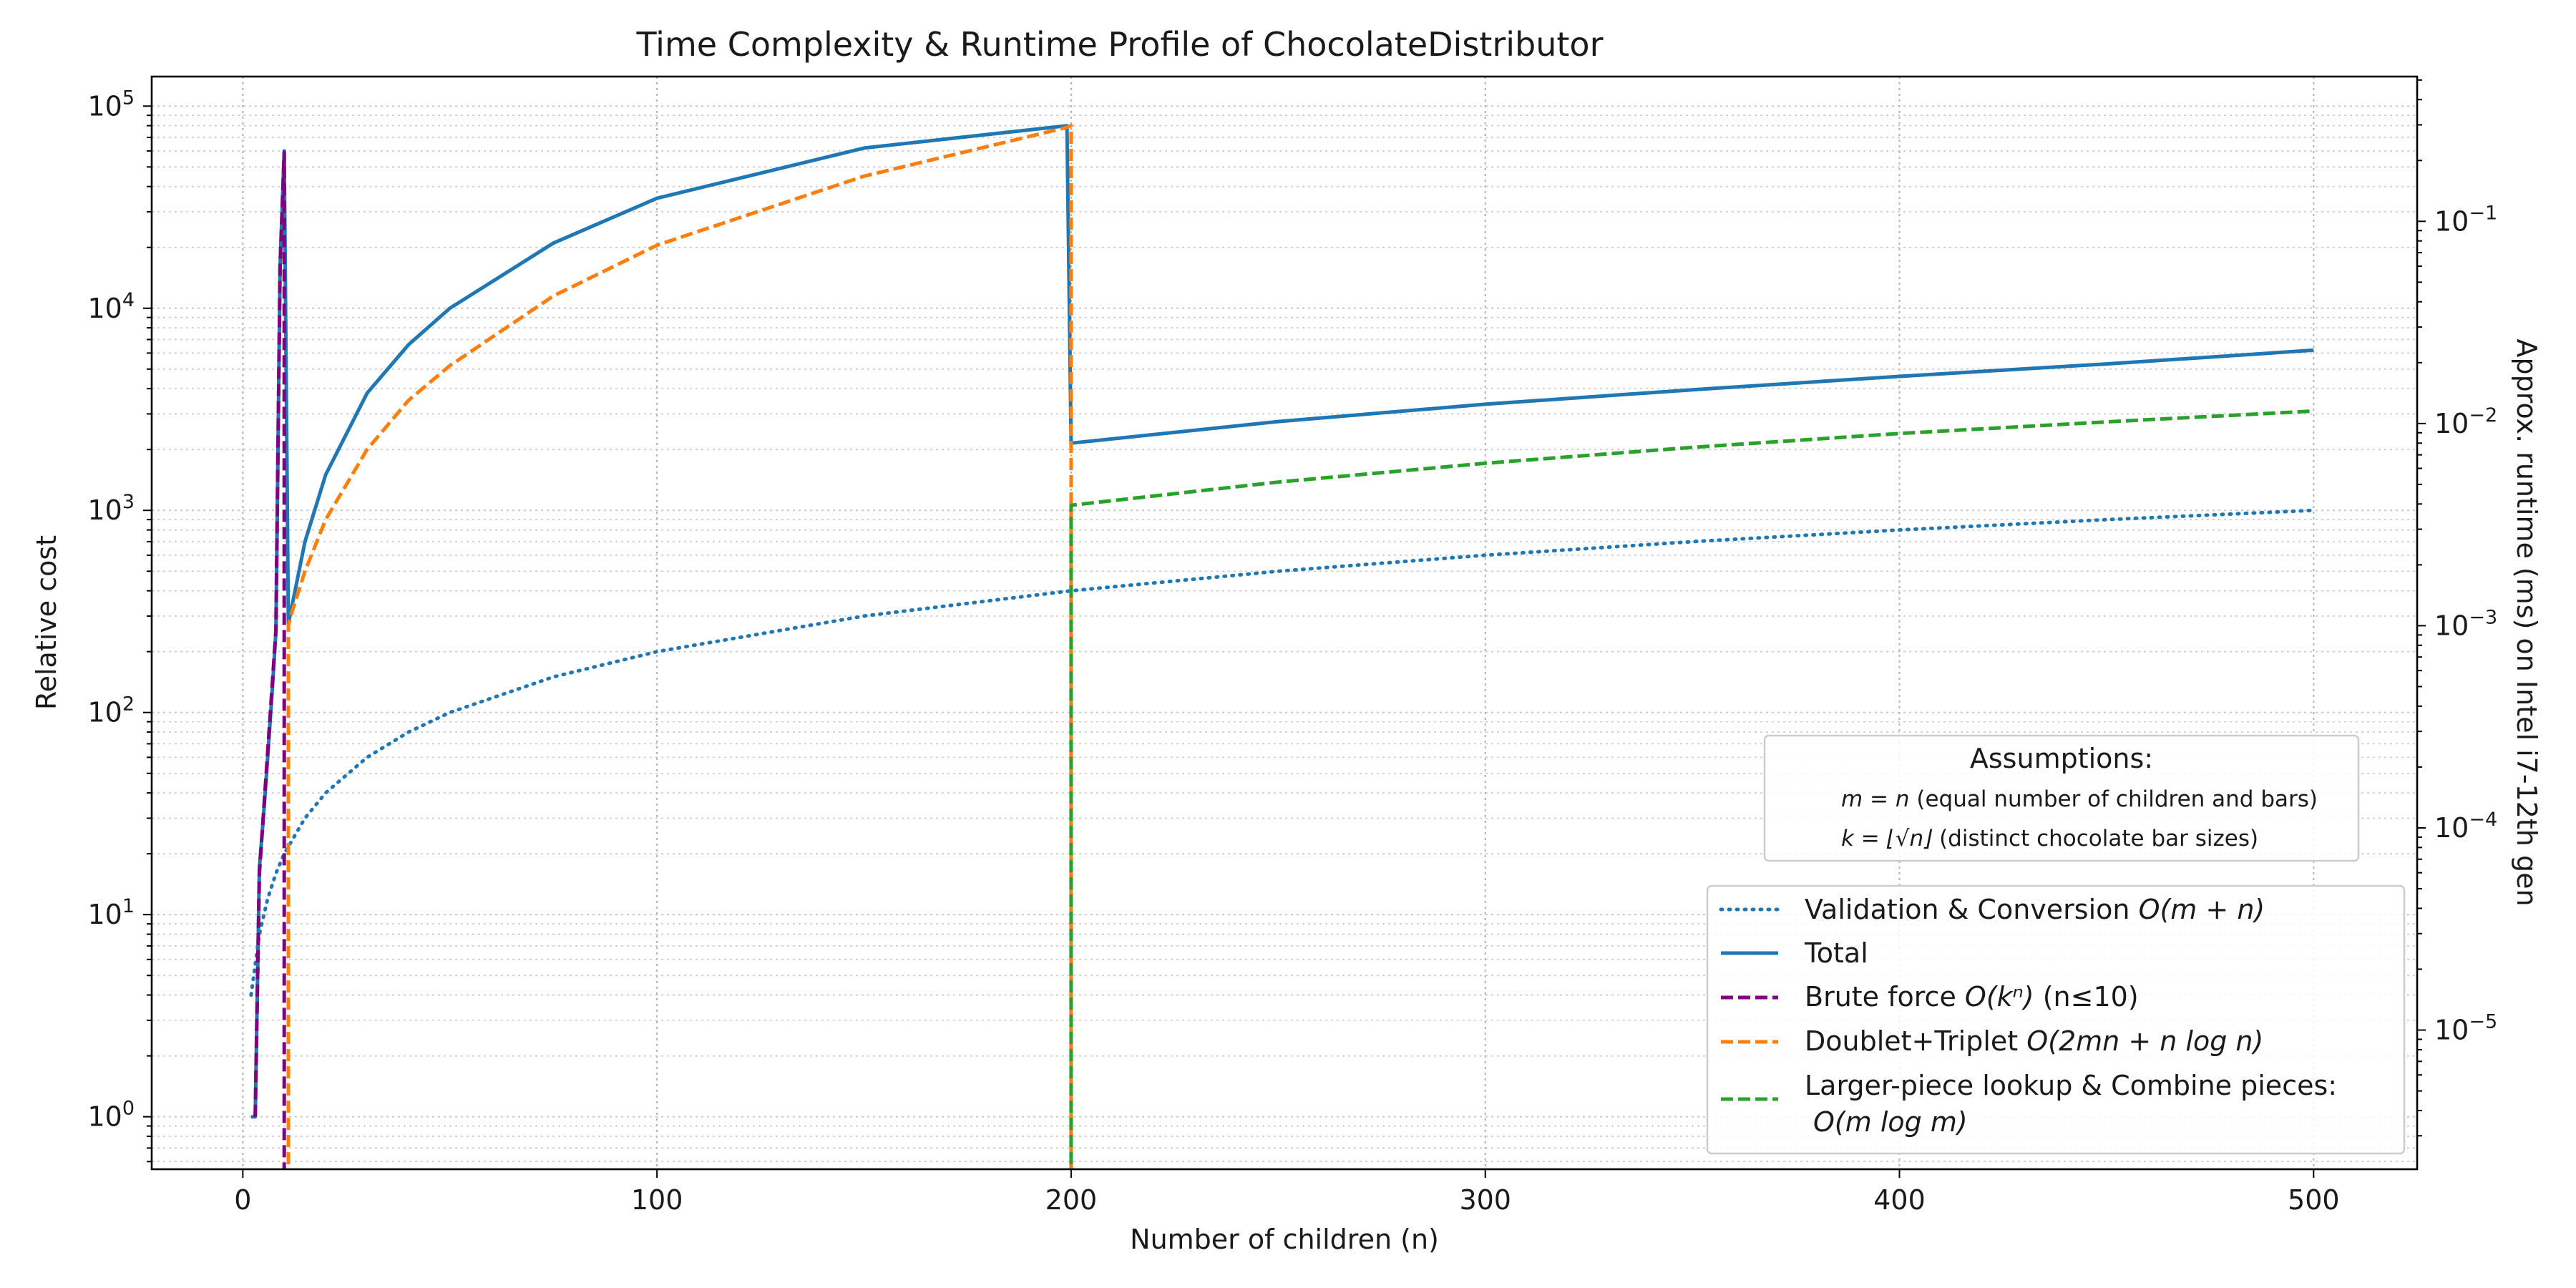 The image size is (2576, 1288). I want to click on y-tick-label: 10¹, so click(111, 912).